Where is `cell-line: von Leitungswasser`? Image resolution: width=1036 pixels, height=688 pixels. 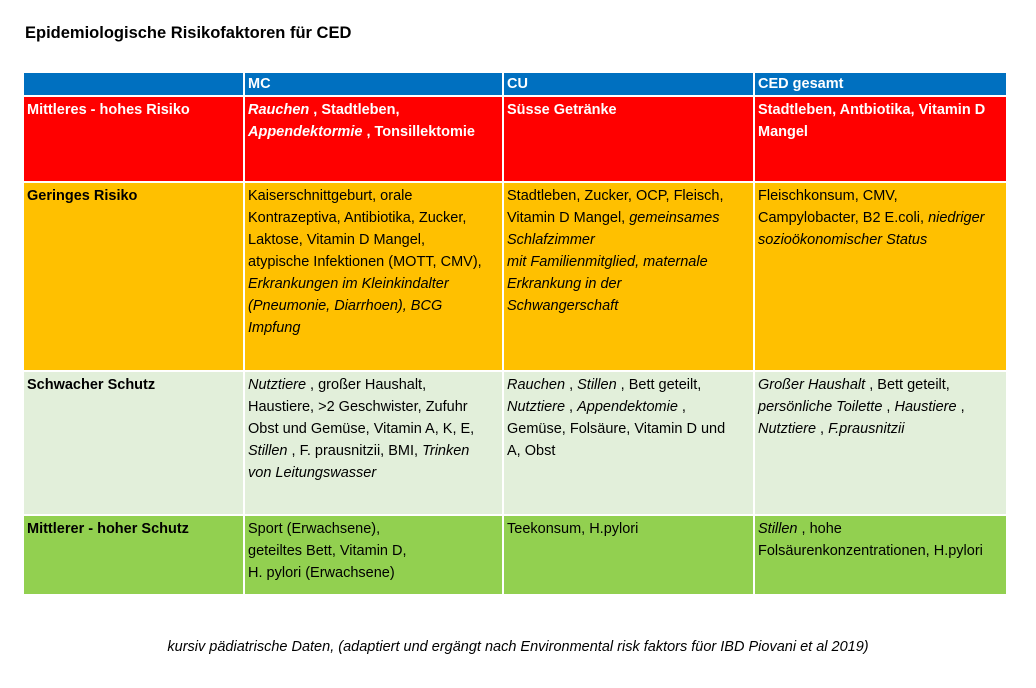 cell-line: von Leitungswasser is located at coordinates (373, 473).